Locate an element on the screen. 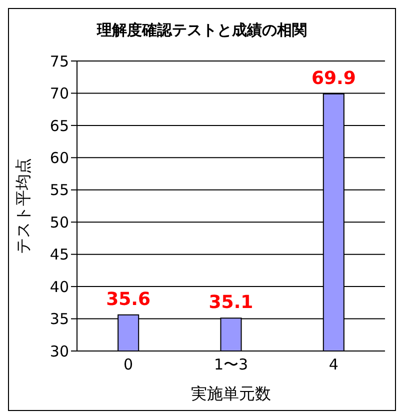 This screenshot has width=404, height=419. y-tick-label: 60 is located at coordinates (59, 157).